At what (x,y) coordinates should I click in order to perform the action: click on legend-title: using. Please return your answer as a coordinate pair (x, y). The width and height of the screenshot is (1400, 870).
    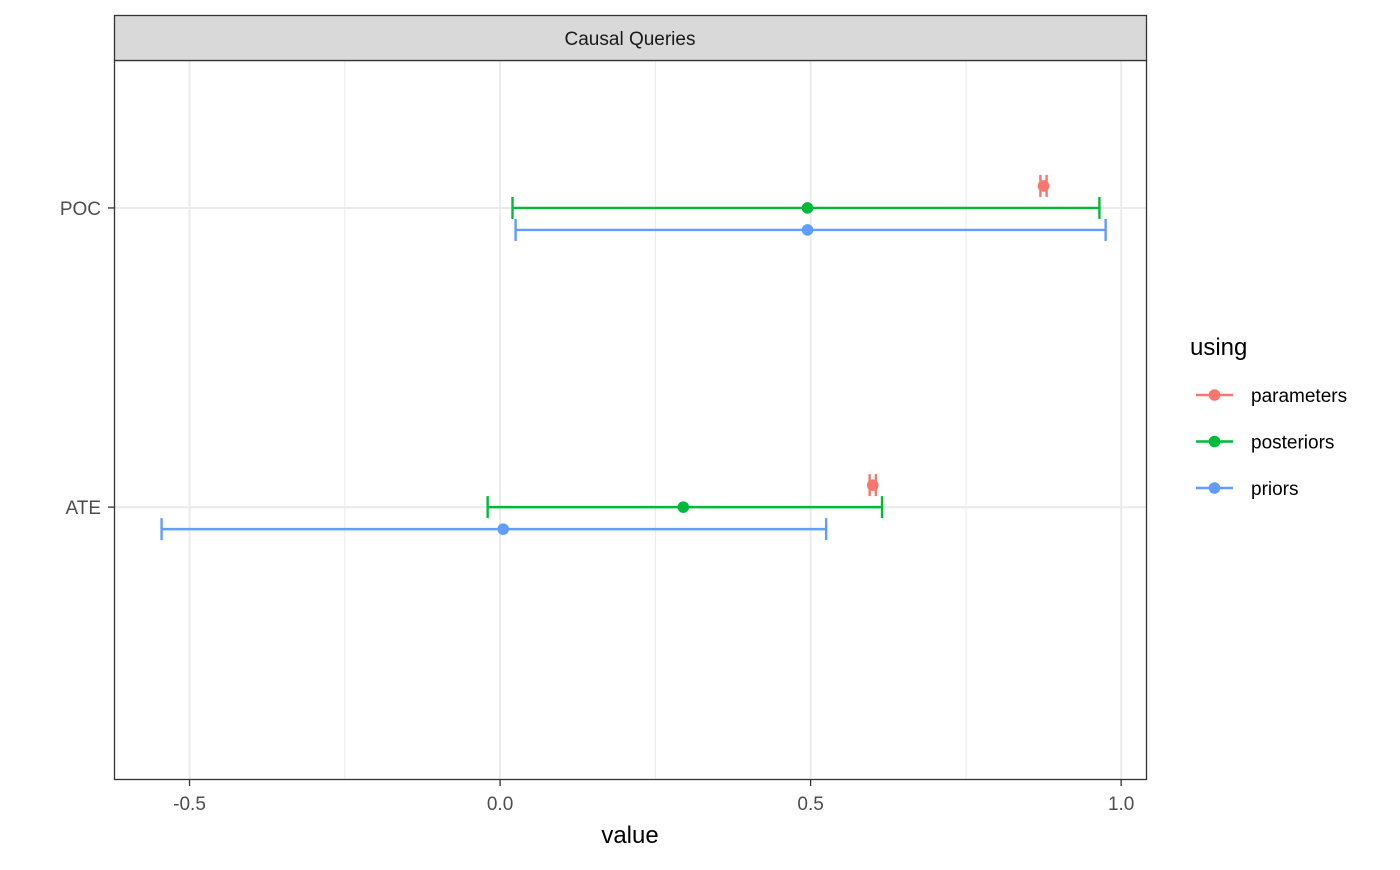
    Looking at the image, I should click on (1218, 347).